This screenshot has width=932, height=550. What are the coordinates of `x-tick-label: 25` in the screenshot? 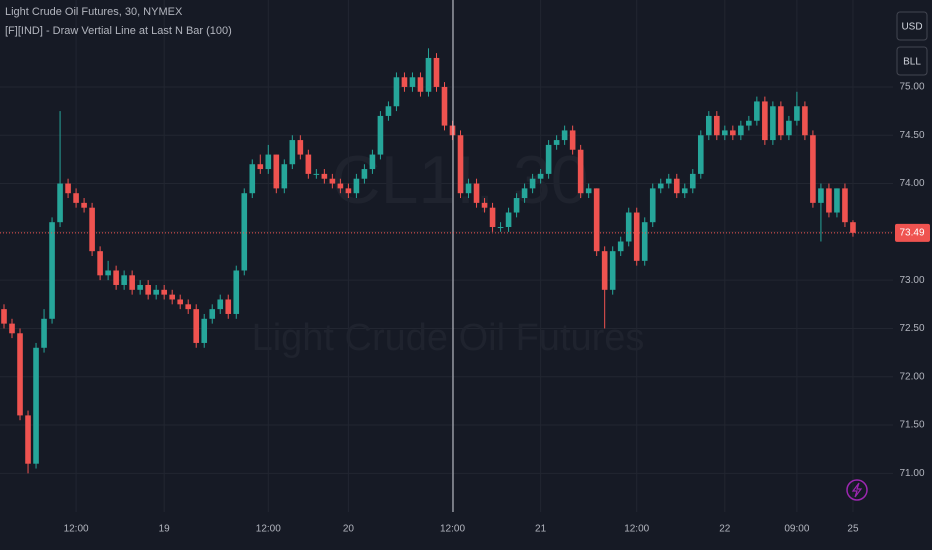 It's located at (853, 529).